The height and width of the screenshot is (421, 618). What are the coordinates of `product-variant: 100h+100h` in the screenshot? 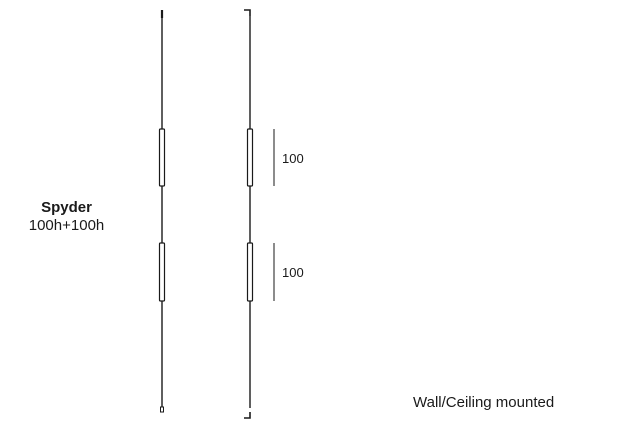 It's located at (66, 225).